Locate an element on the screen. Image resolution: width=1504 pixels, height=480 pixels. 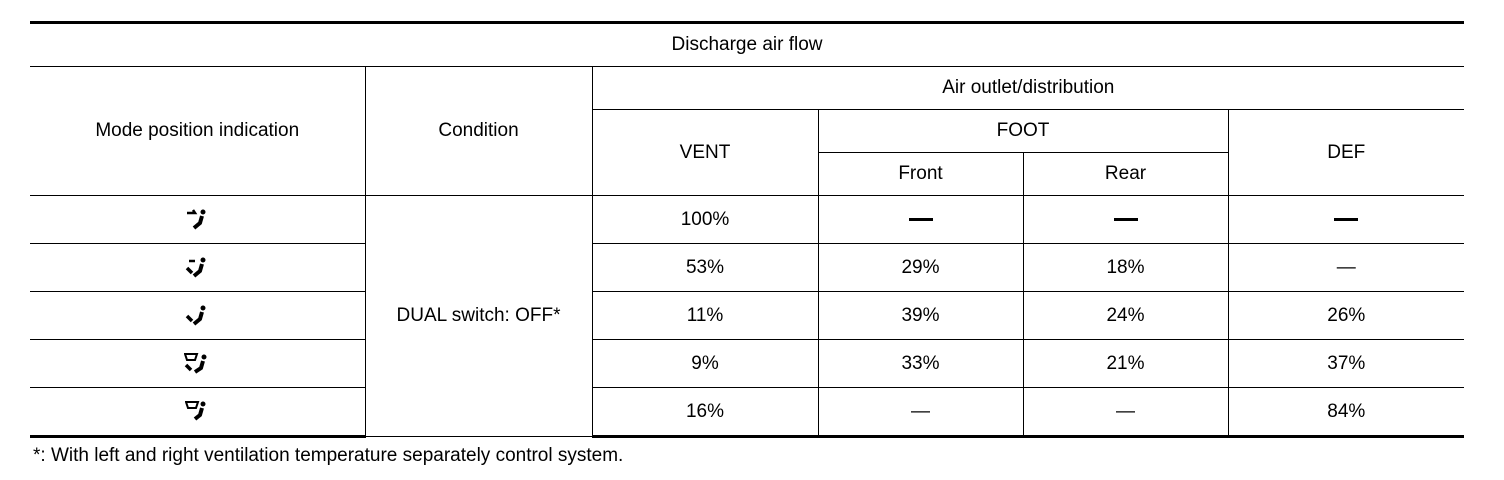
table-row: 9% 33% 21% 37% is located at coordinates (747, 363).